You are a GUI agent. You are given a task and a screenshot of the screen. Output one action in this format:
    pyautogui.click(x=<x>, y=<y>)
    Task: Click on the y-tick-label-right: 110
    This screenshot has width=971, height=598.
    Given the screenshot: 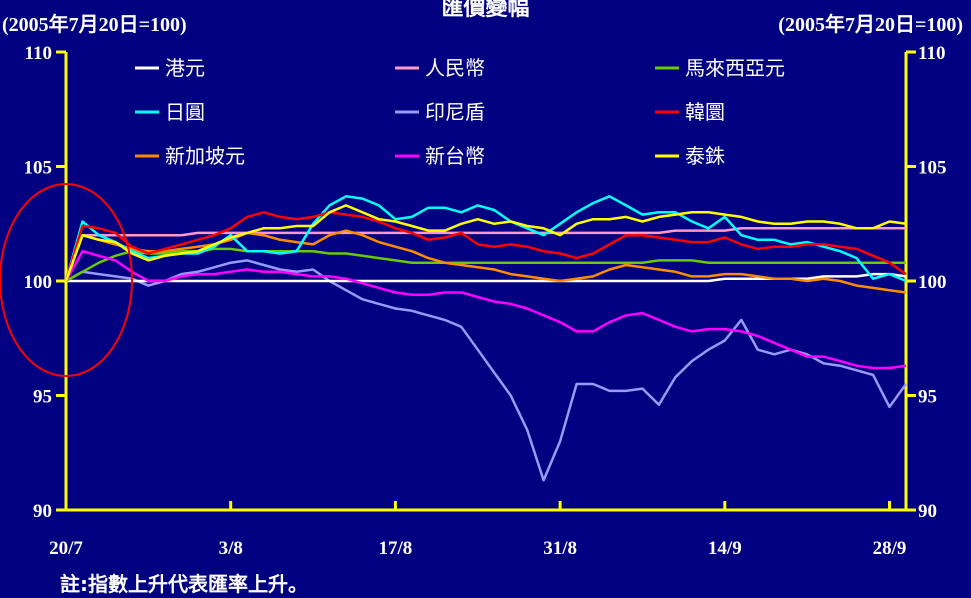 What is the action you would take?
    pyautogui.click(x=931, y=53)
    